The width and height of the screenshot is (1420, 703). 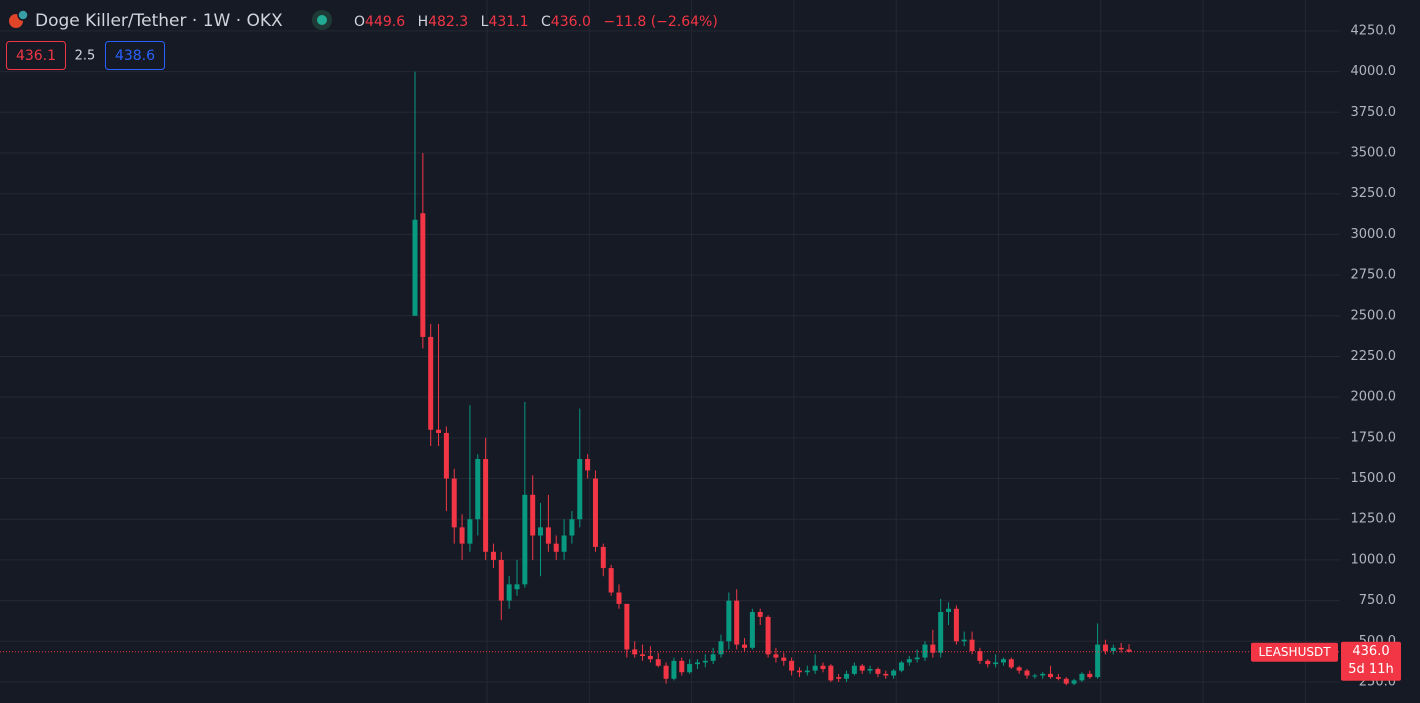 What do you see at coordinates (322, 20) in the screenshot?
I see `status-dot` at bounding box center [322, 20].